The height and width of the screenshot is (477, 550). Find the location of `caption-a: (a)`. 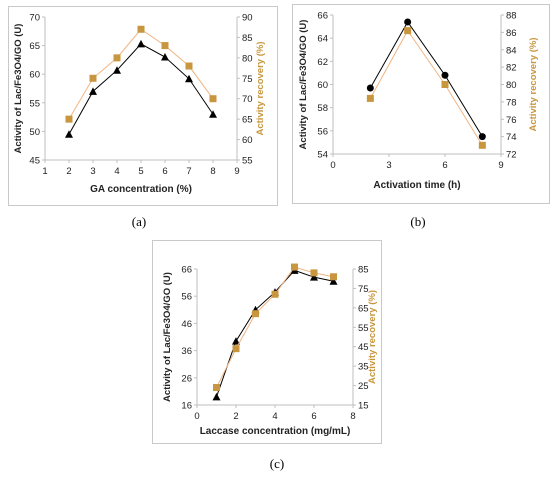

caption-a: (a) is located at coordinates (139, 221).